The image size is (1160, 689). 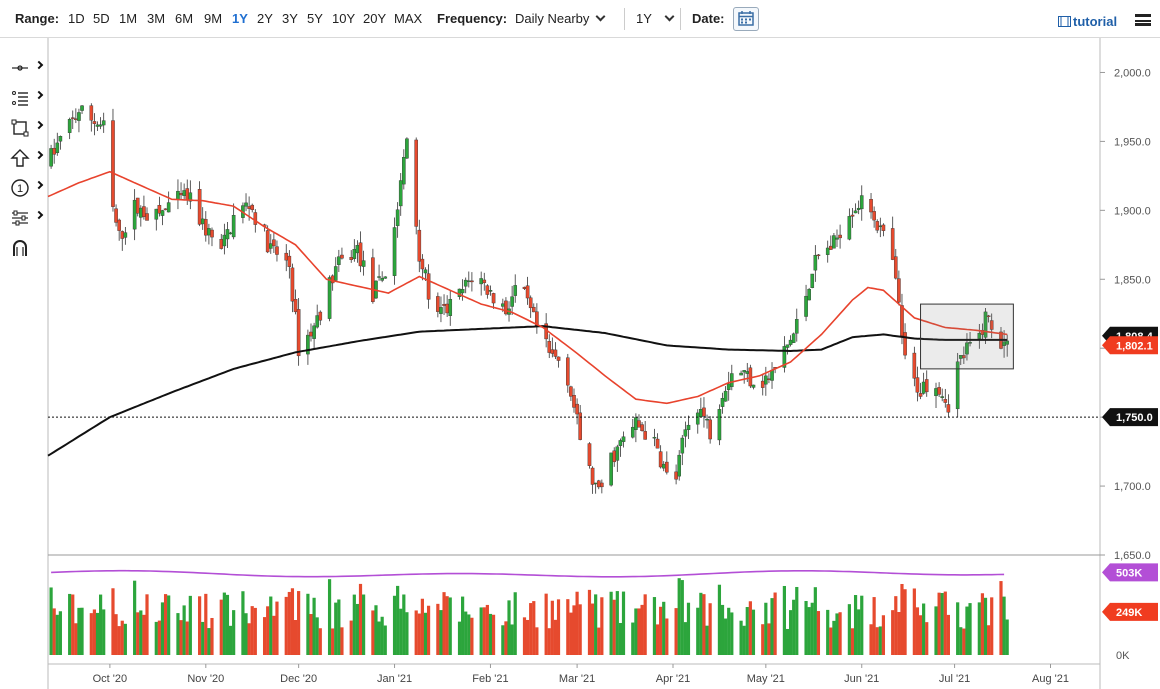 I want to click on toolbar-divider, so click(x=624, y=19).